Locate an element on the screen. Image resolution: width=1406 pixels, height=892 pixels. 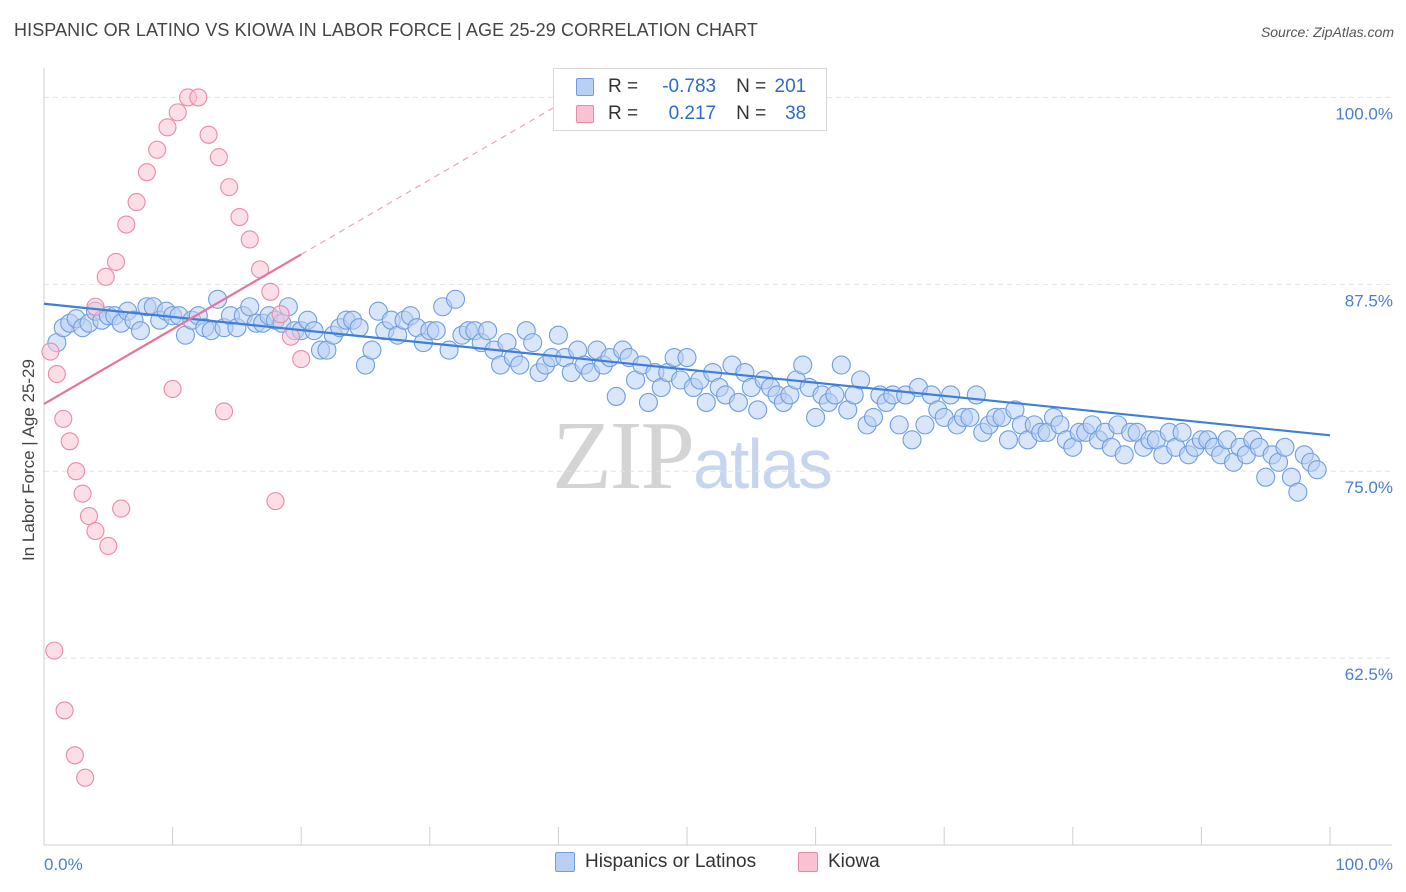
series-label-hispanic: Hispanics or Latinos is located at coordinates (671, 861).